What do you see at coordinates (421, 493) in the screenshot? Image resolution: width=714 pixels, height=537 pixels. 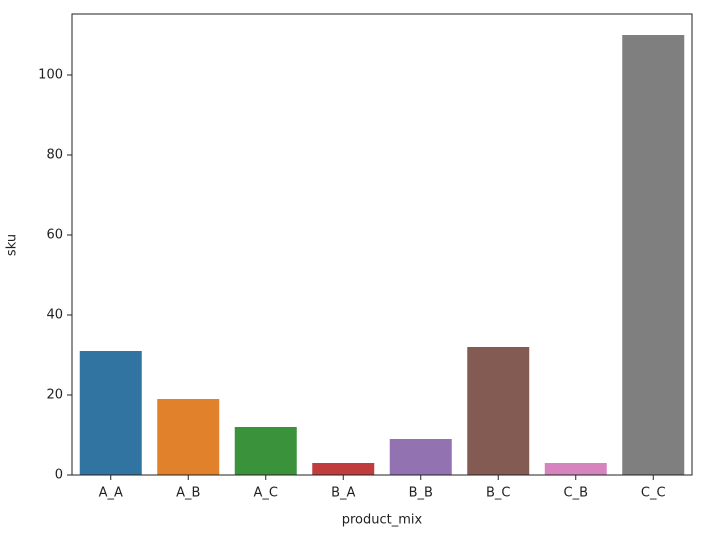 I see `x-tick-label: B_B` at bounding box center [421, 493].